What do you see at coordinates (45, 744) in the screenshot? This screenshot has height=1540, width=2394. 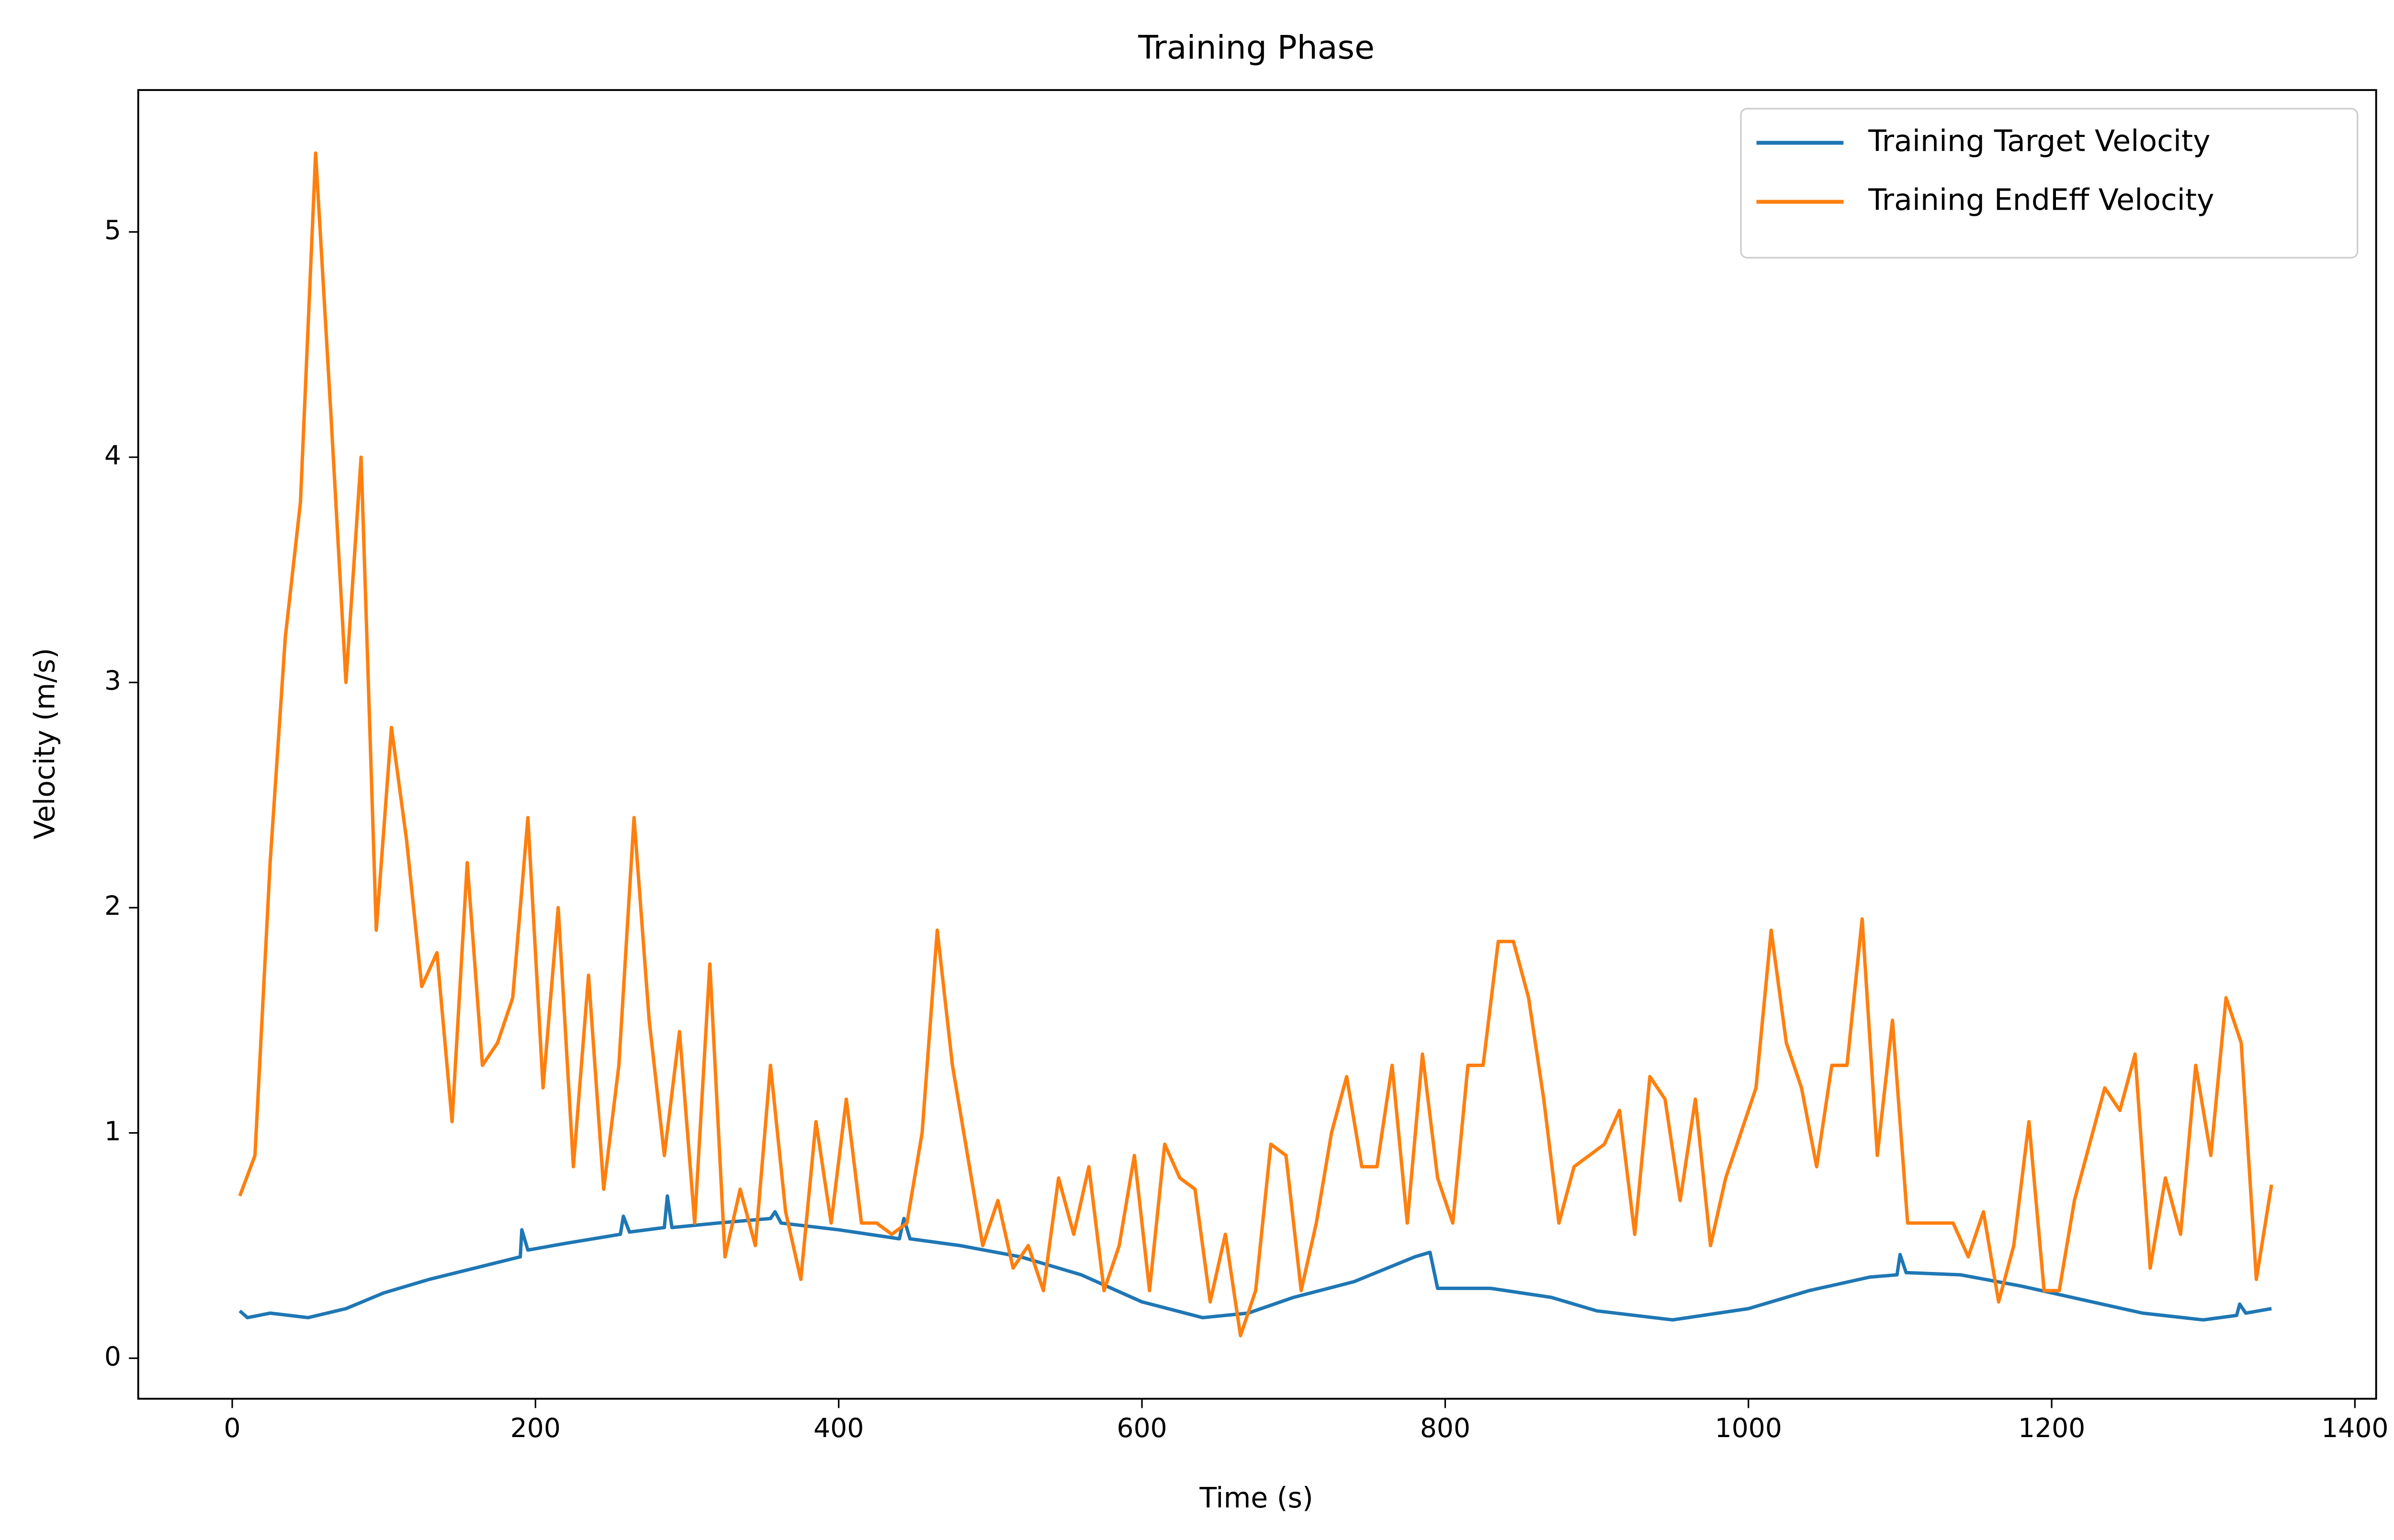 I see `y-axis-label: Velocity (m/s)` at bounding box center [45, 744].